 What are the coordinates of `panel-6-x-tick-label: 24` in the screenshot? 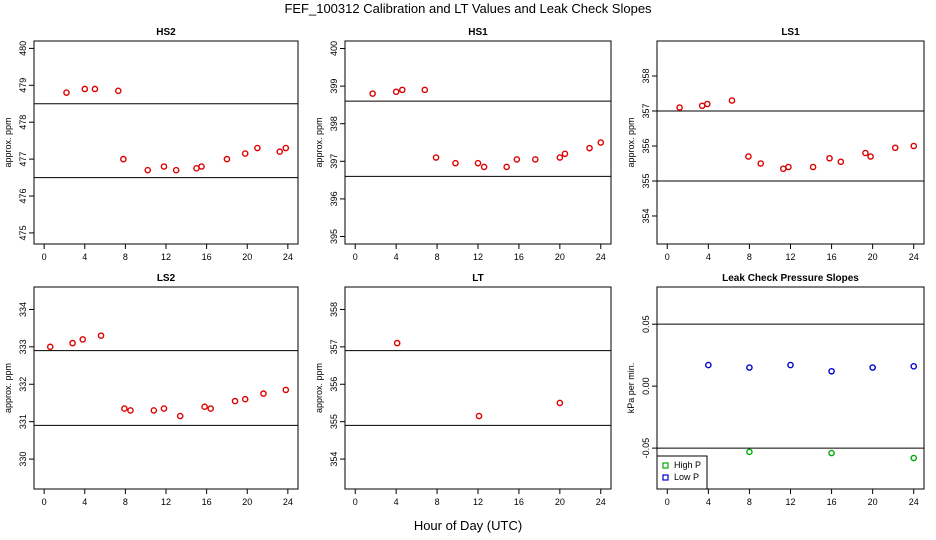 It's located at (914, 502).